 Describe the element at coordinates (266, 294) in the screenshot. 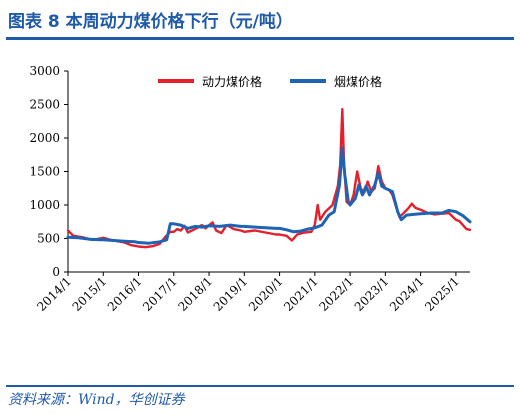

I see `x-tick-label: 2020/1` at that location.